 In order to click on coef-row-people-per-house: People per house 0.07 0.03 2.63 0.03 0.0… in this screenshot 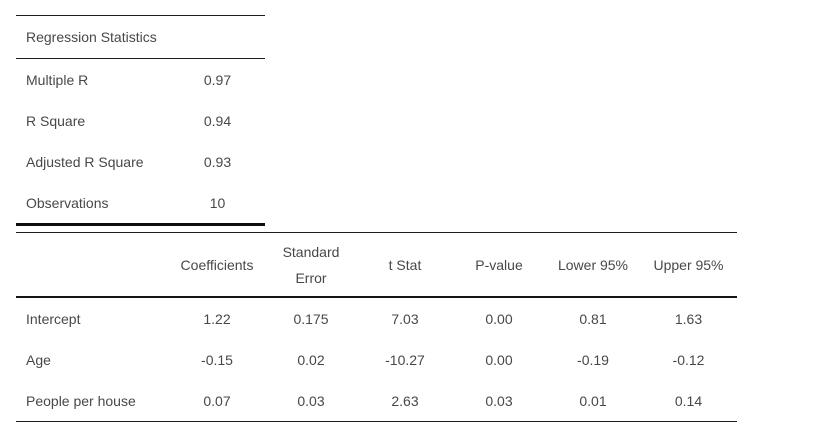, I will do `click(376, 401)`.